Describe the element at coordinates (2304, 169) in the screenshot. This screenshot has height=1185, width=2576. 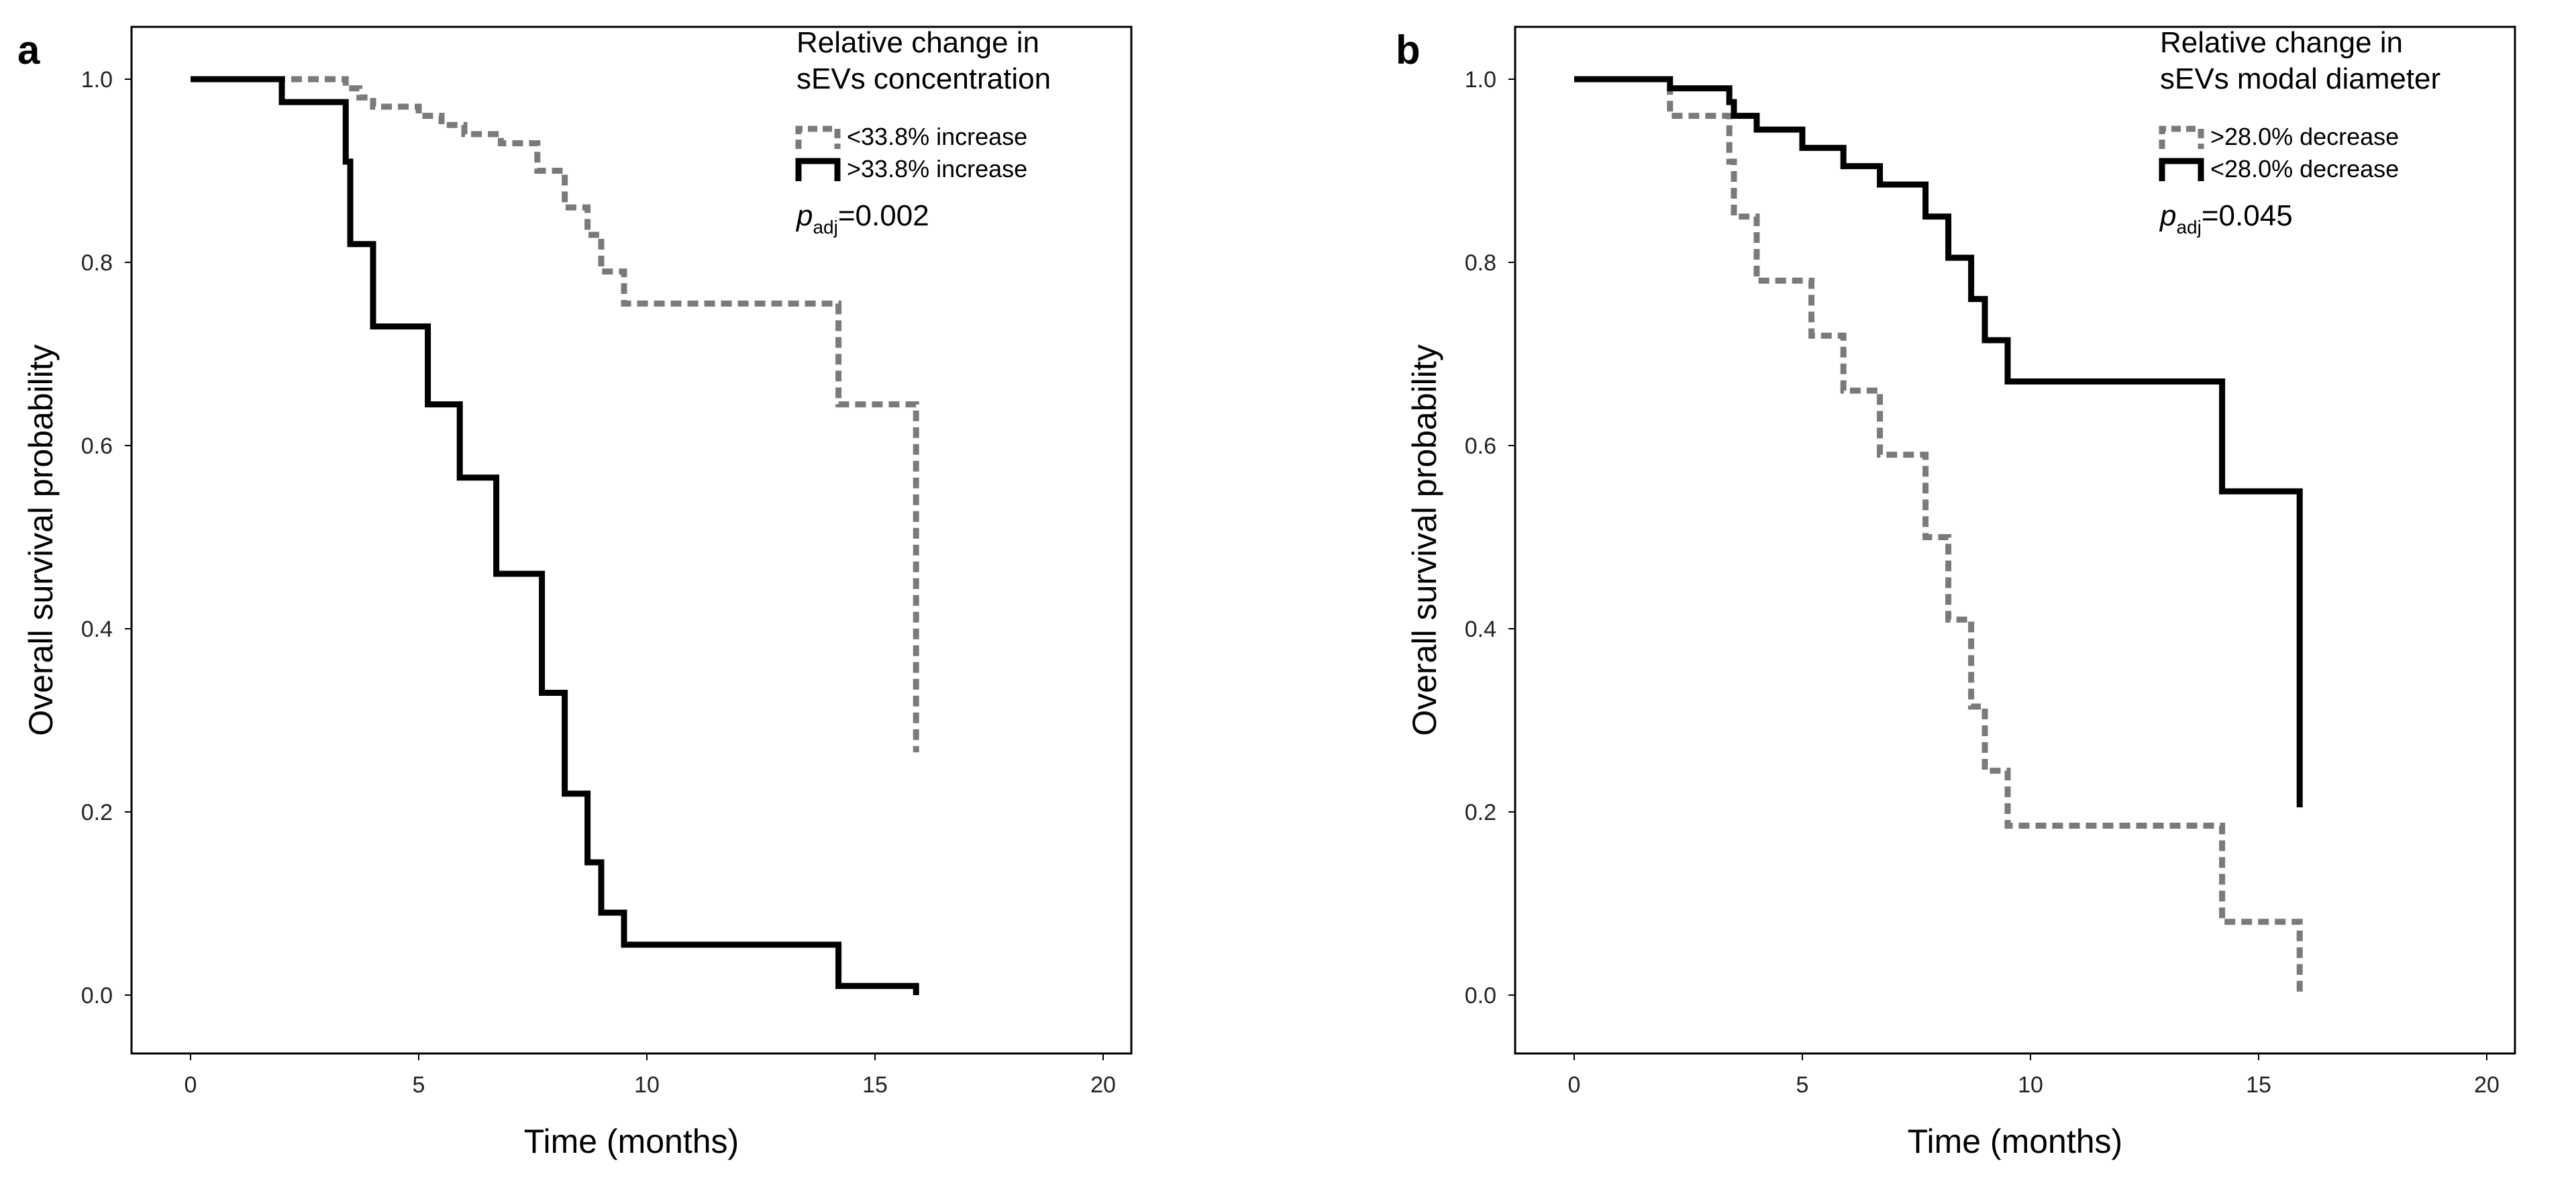
I see `legend-entry-label: <28.0% decrease` at that location.